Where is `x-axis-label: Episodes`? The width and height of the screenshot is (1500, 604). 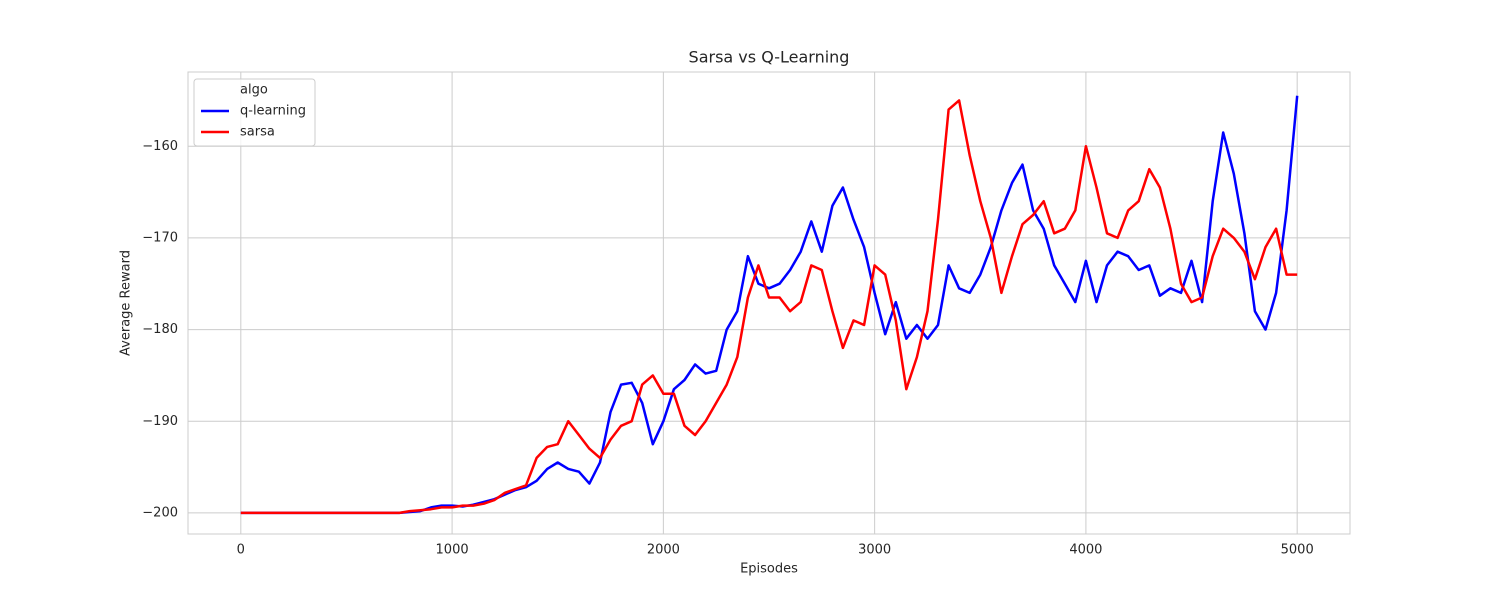 x-axis-label: Episodes is located at coordinates (769, 569).